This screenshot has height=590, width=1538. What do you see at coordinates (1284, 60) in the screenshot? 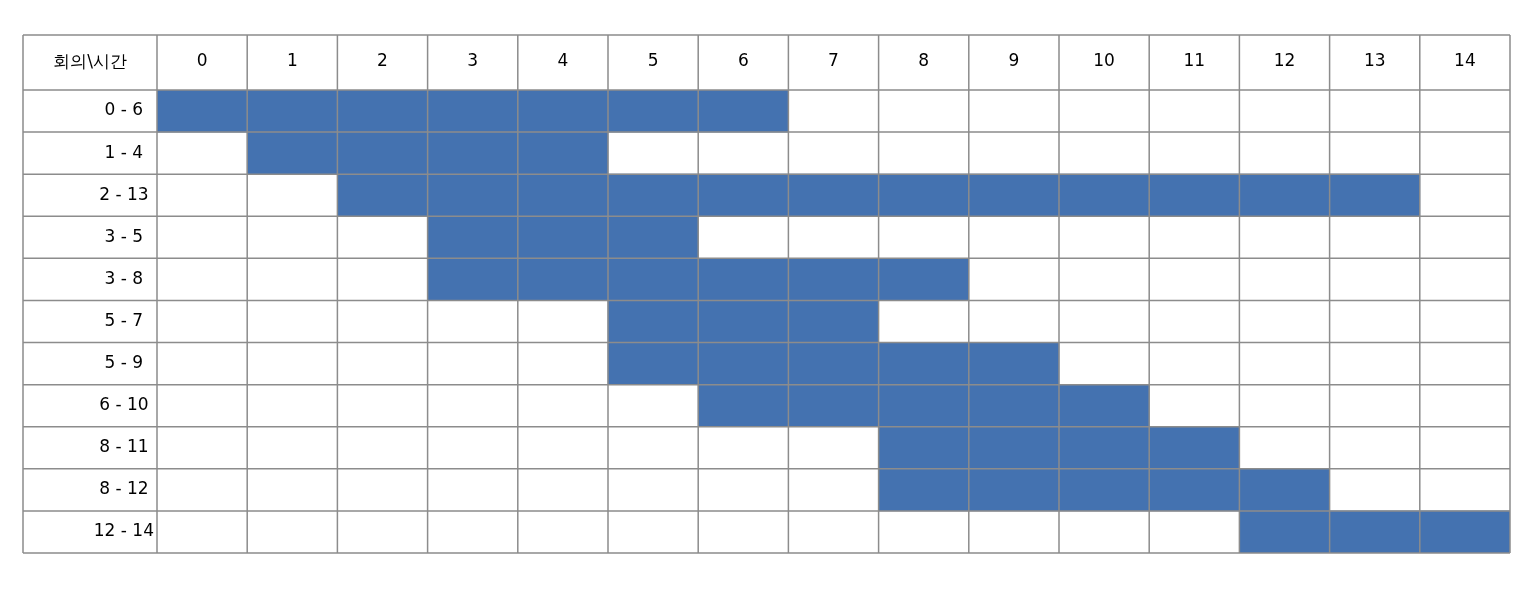
I see `x-tick-label: 12` at bounding box center [1284, 60].